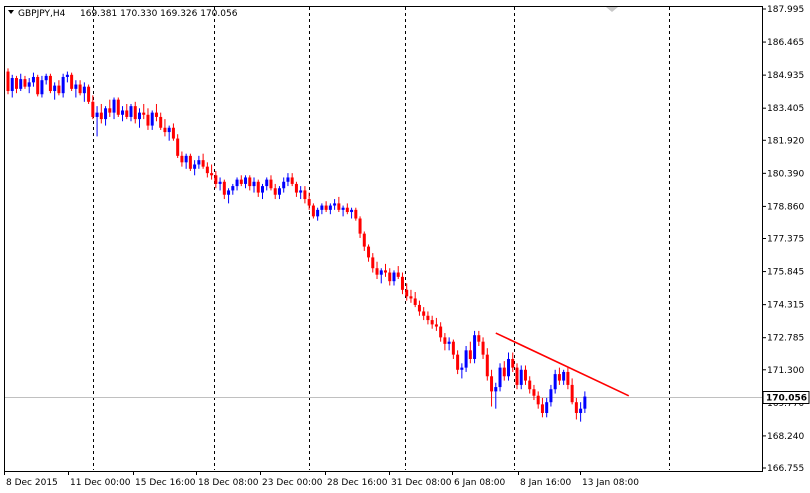 The image size is (810, 493). What do you see at coordinates (610, 483) in the screenshot?
I see `x-tick-label: 13 Jan 08:00` at bounding box center [610, 483].